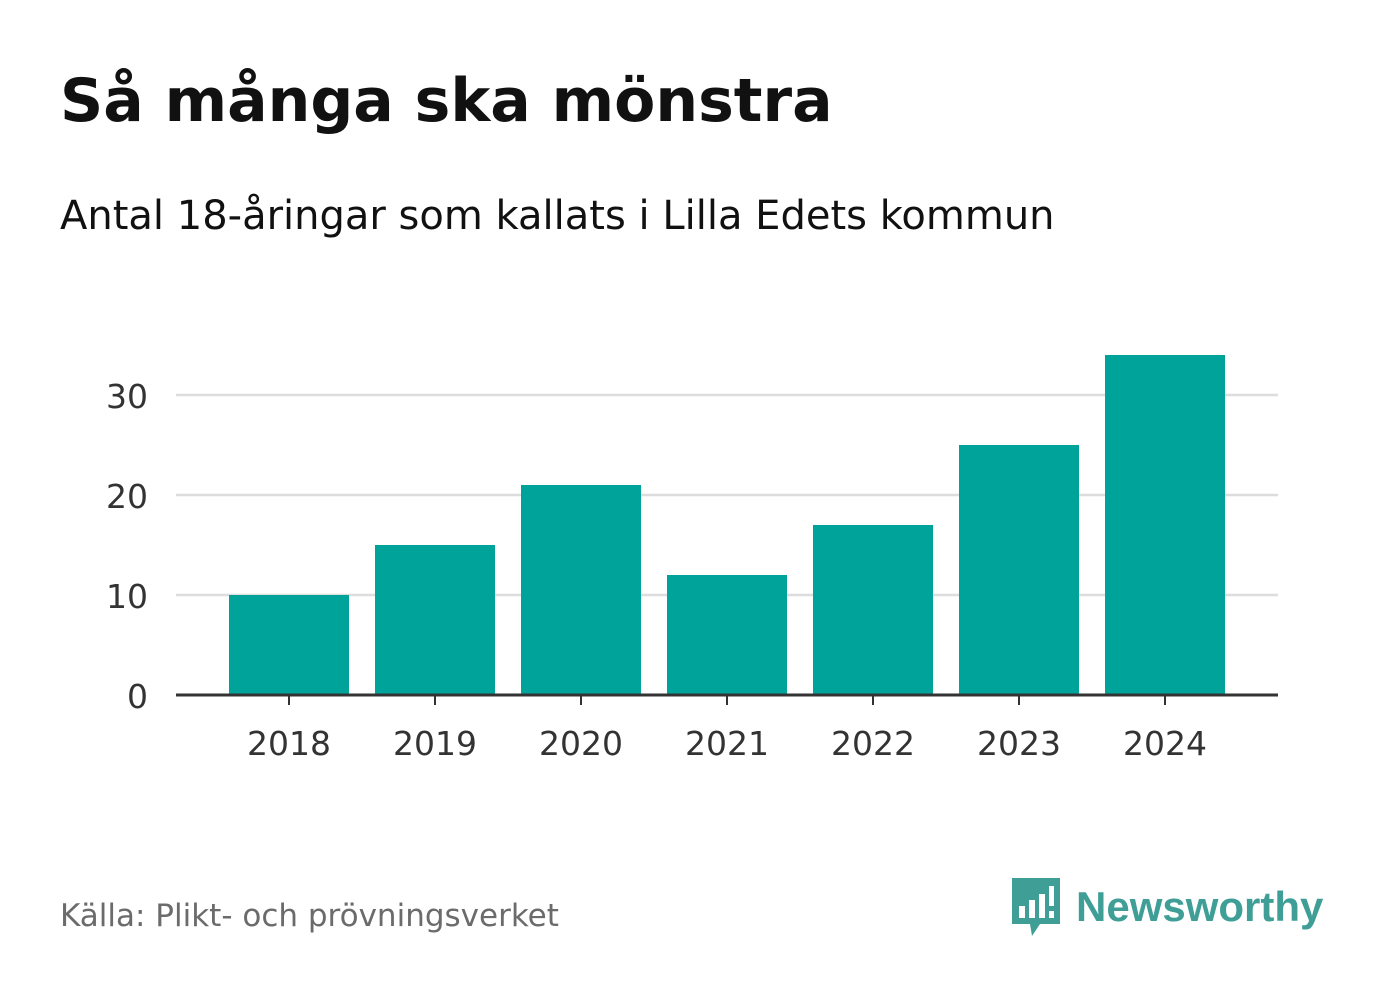 The image size is (1382, 999). I want to click on y-tick-label: 10, so click(127, 596).